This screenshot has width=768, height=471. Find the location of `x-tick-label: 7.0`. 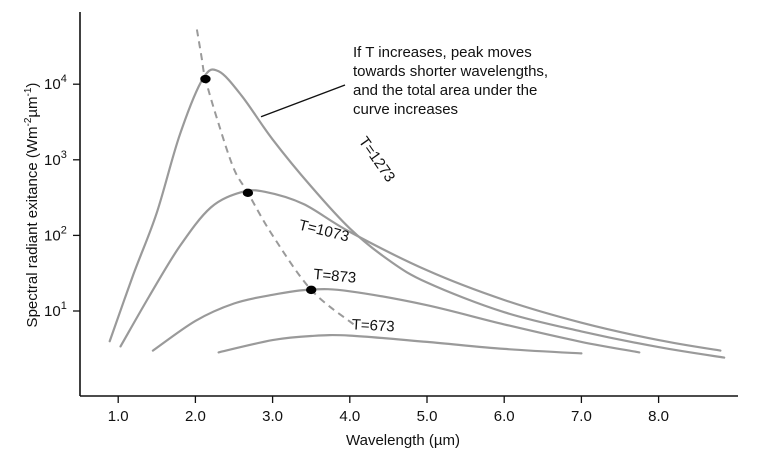

x-tick-label: 7.0 is located at coordinates (581, 416).